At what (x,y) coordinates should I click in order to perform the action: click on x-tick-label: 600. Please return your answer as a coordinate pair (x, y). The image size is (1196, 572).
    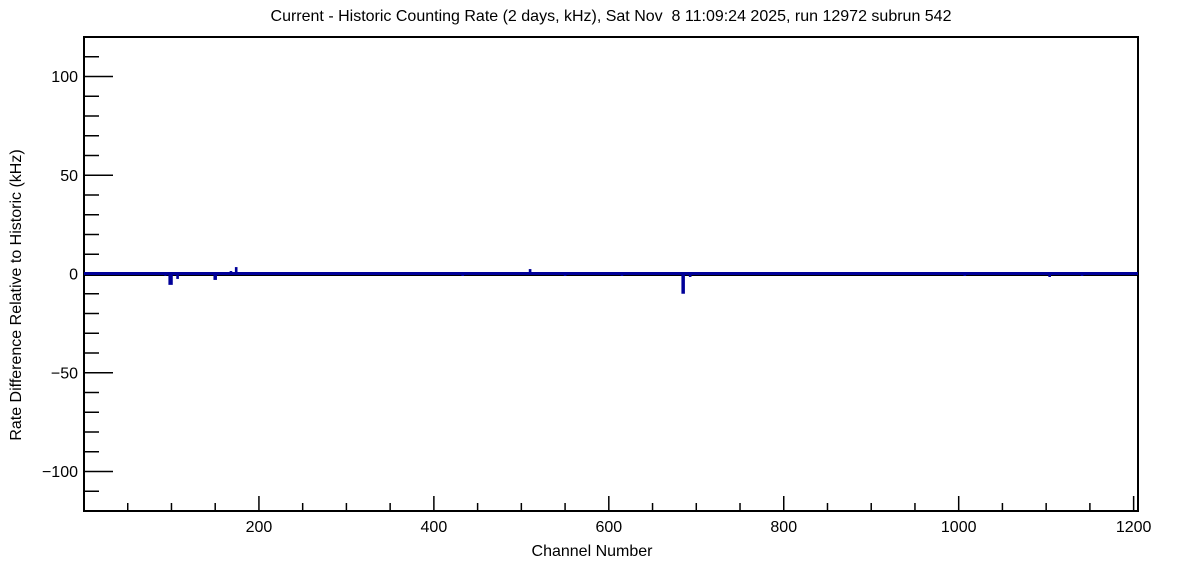
    Looking at the image, I should click on (608, 527).